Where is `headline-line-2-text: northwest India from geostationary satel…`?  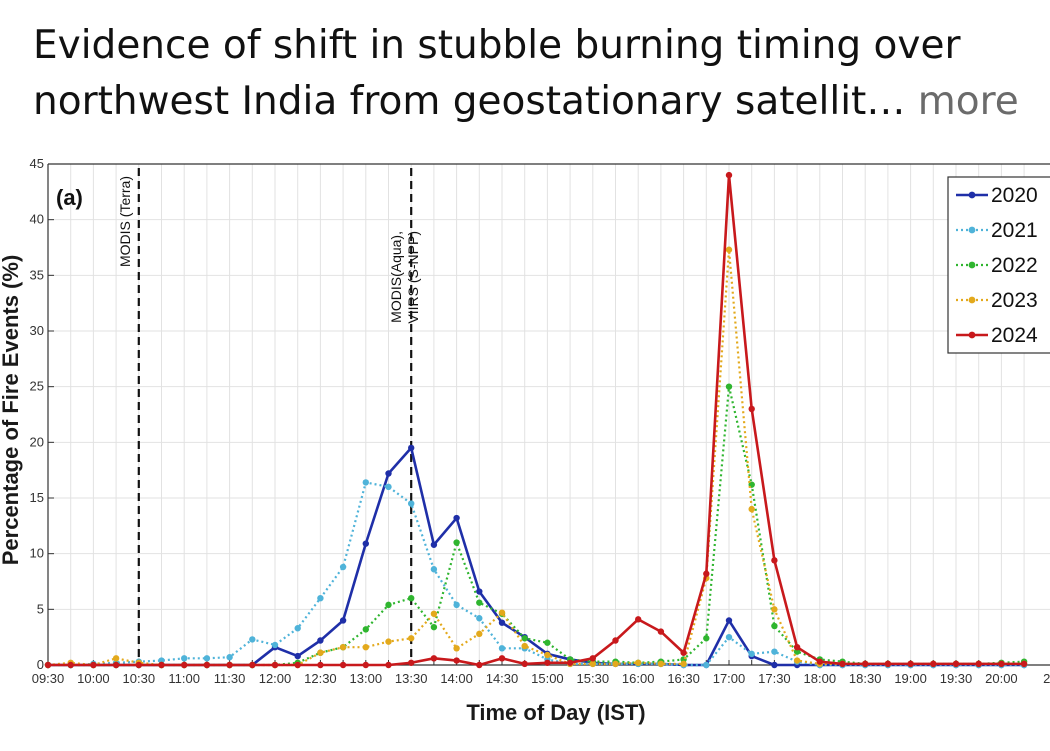
headline-line-2-text: northwest India from geostationary satel… is located at coordinates (469, 101).